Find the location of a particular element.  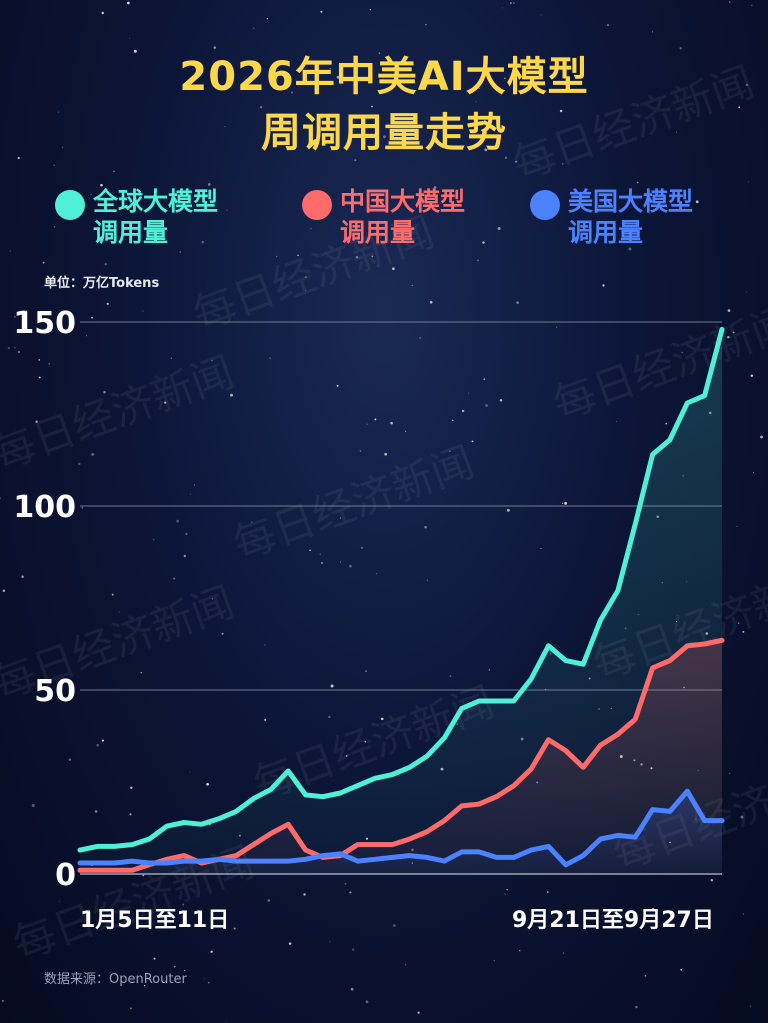

y-tick-label: 50 is located at coordinates (55, 691).